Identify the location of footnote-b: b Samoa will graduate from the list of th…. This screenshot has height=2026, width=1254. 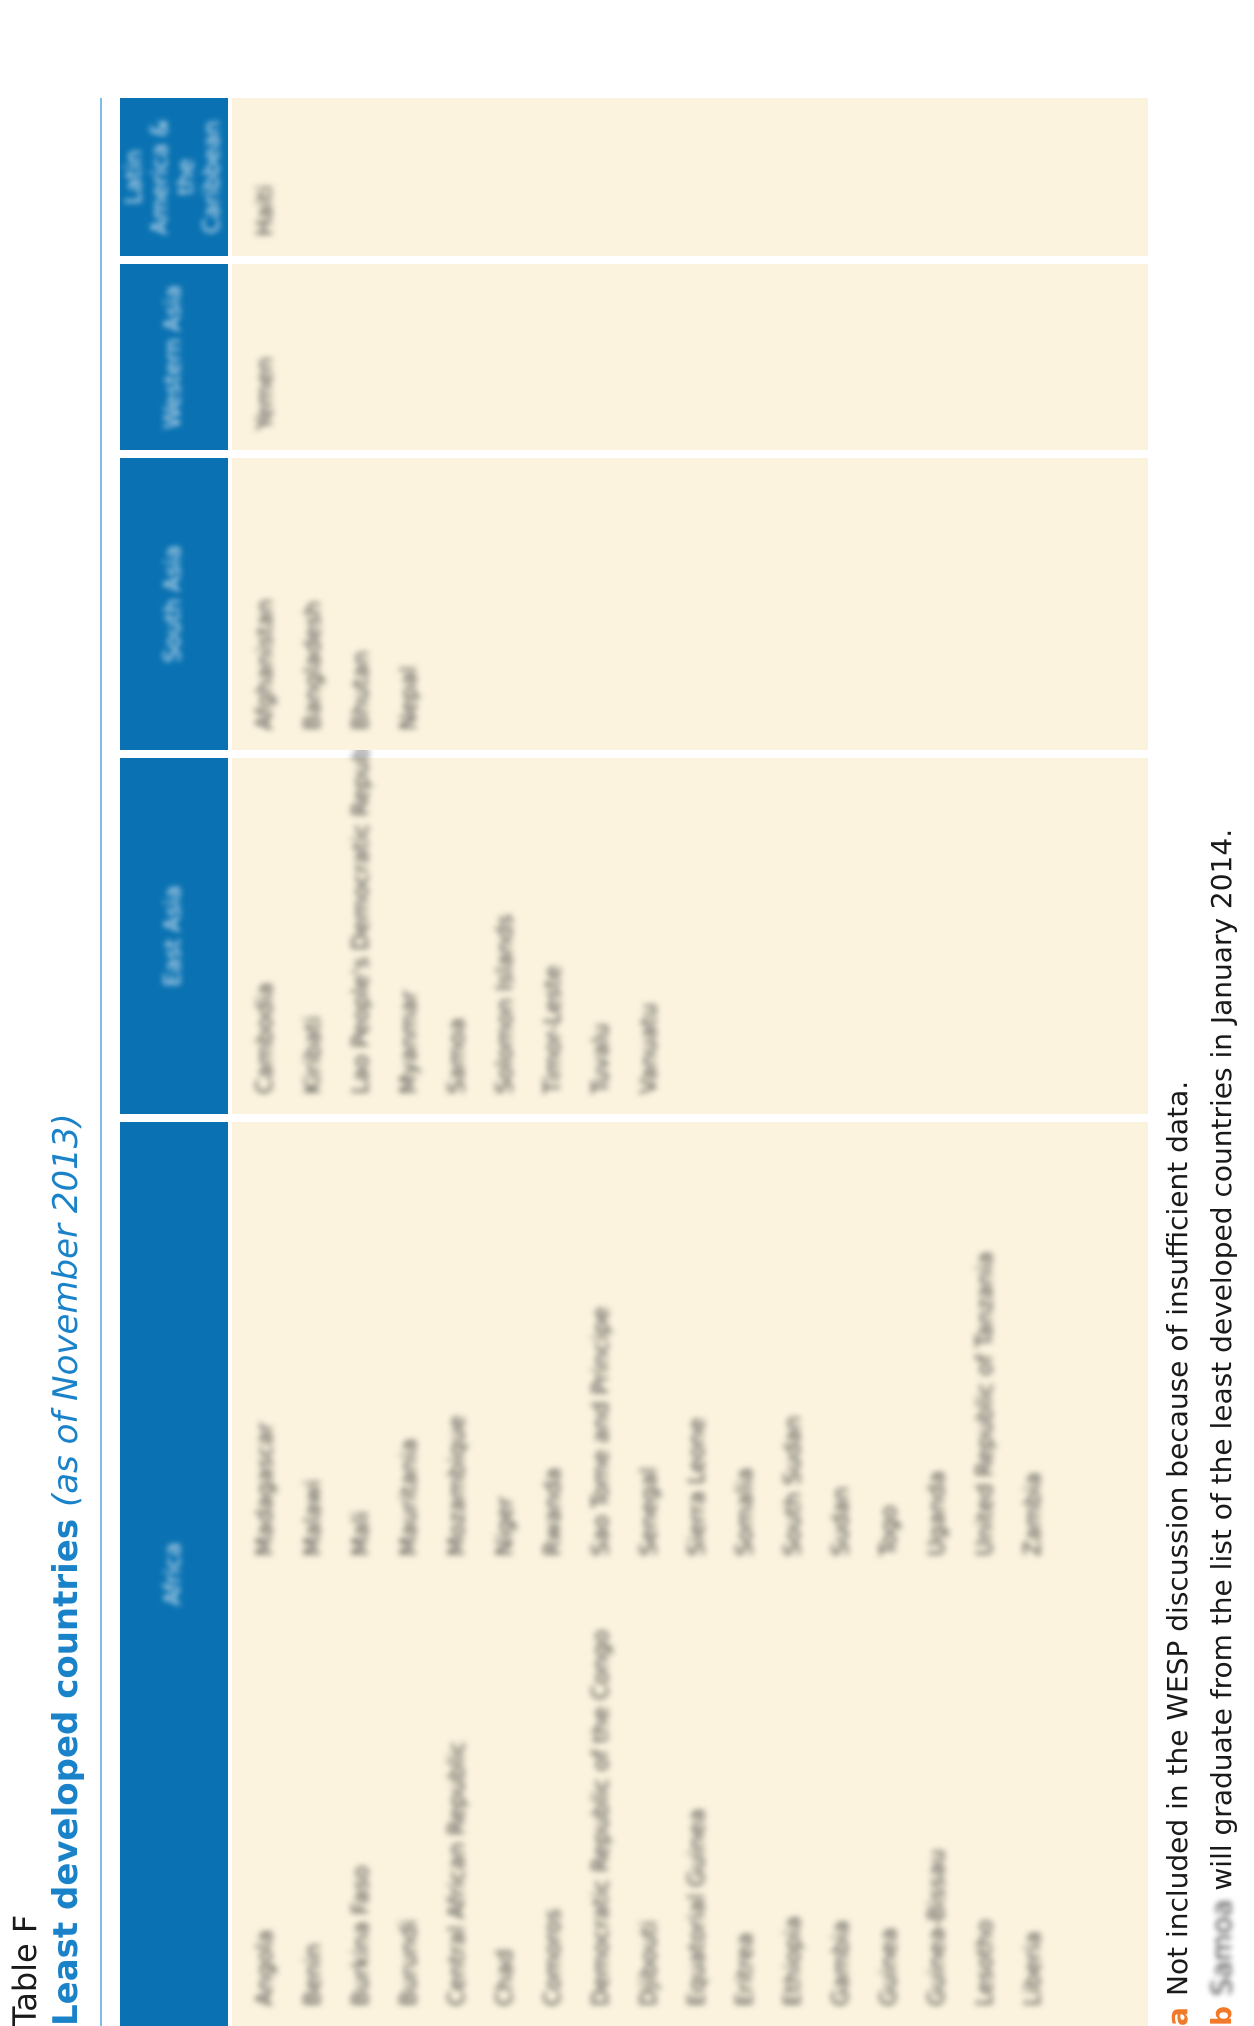
(1224, 1051).